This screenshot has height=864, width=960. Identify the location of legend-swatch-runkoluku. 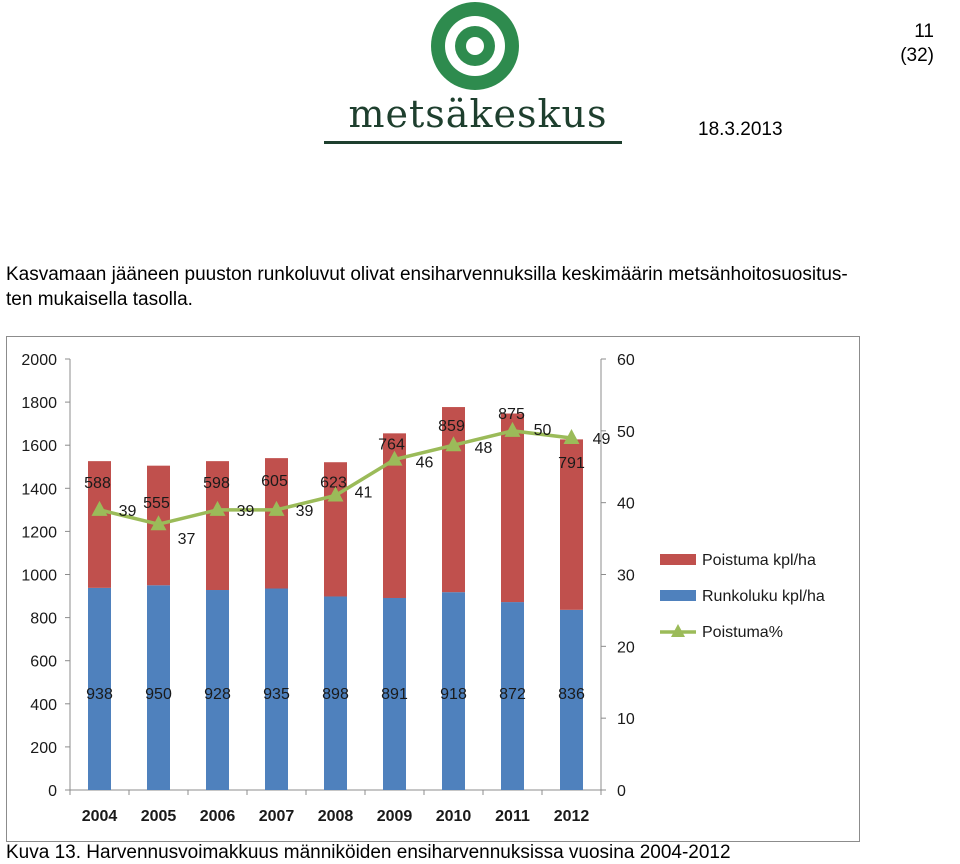
(678, 595).